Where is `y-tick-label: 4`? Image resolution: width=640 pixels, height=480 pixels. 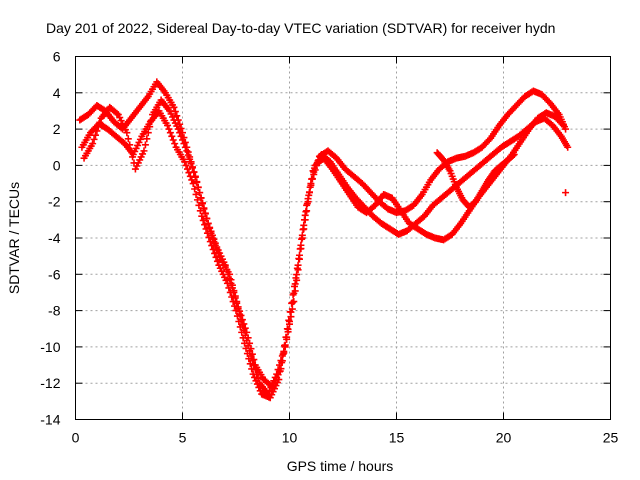
y-tick-label: 4 is located at coordinates (57, 93).